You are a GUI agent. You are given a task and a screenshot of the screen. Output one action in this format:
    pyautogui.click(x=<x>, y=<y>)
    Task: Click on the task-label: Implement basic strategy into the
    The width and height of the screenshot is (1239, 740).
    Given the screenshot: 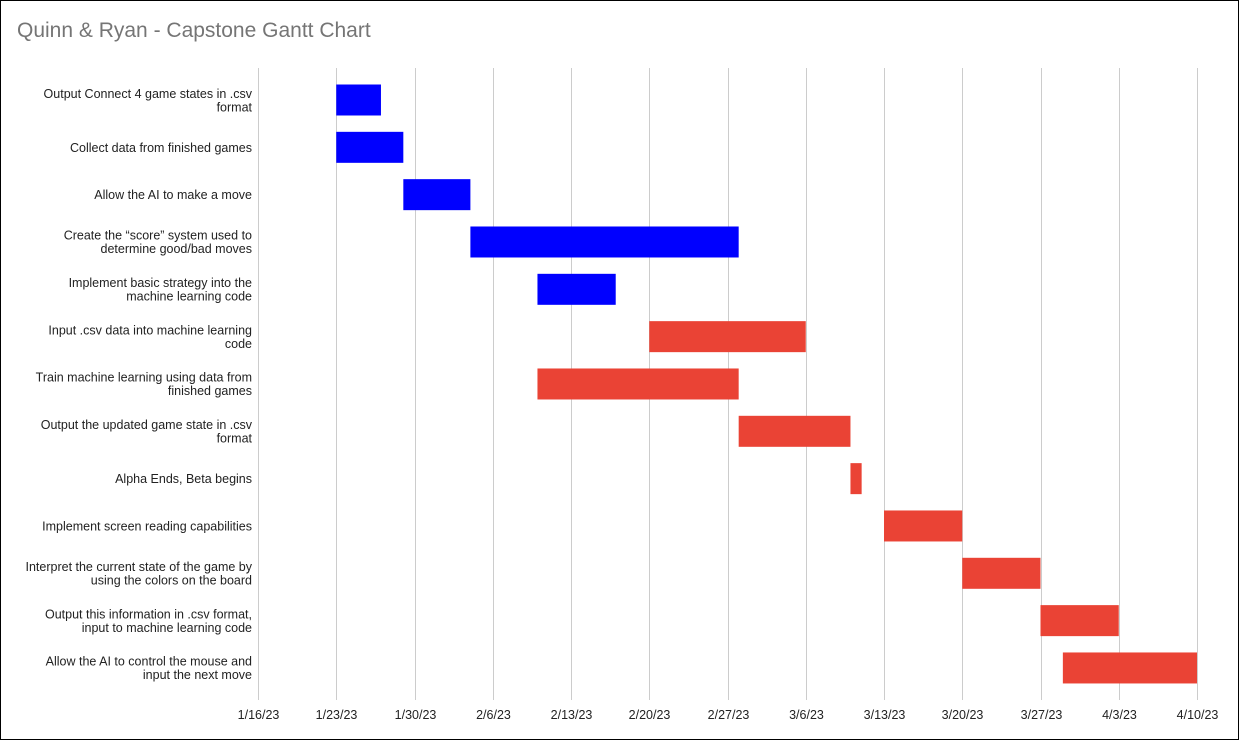 What is the action you would take?
    pyautogui.click(x=160, y=283)
    